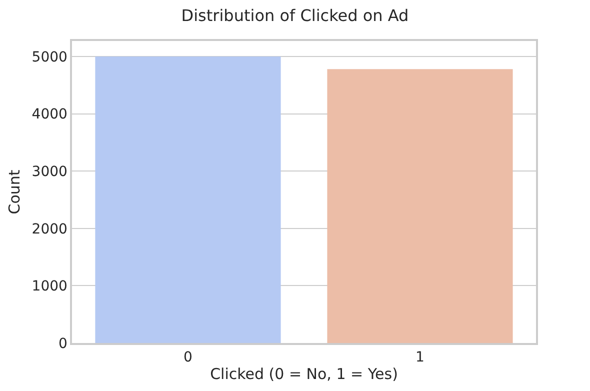  Describe the element at coordinates (50, 172) in the screenshot. I see `y-tick-label: 3000` at that location.